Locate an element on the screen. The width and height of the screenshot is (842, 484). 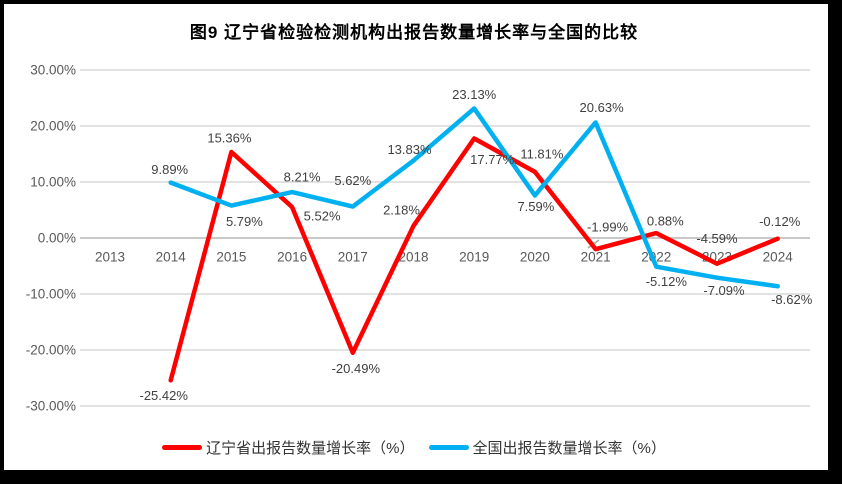
liaoning-series-swatch-icon is located at coordinates (182, 447).